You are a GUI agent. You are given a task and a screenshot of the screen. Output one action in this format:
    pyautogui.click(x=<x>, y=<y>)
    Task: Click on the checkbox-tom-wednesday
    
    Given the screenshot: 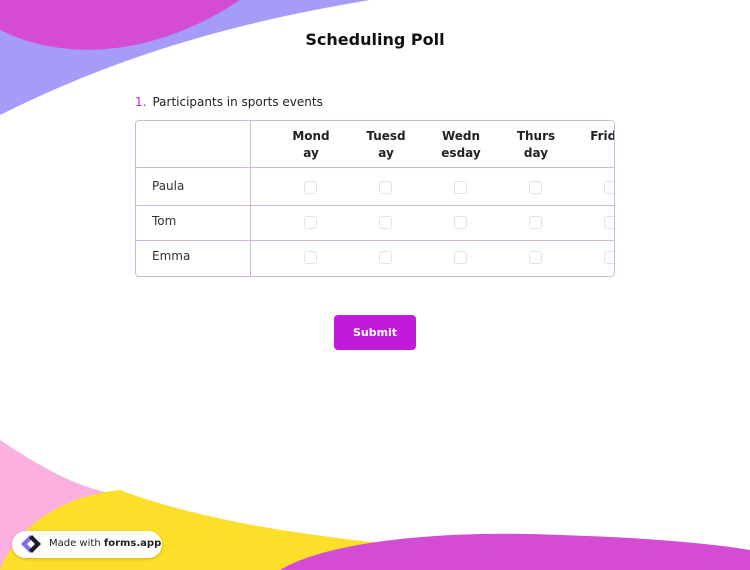 What is the action you would take?
    pyautogui.click(x=460, y=222)
    